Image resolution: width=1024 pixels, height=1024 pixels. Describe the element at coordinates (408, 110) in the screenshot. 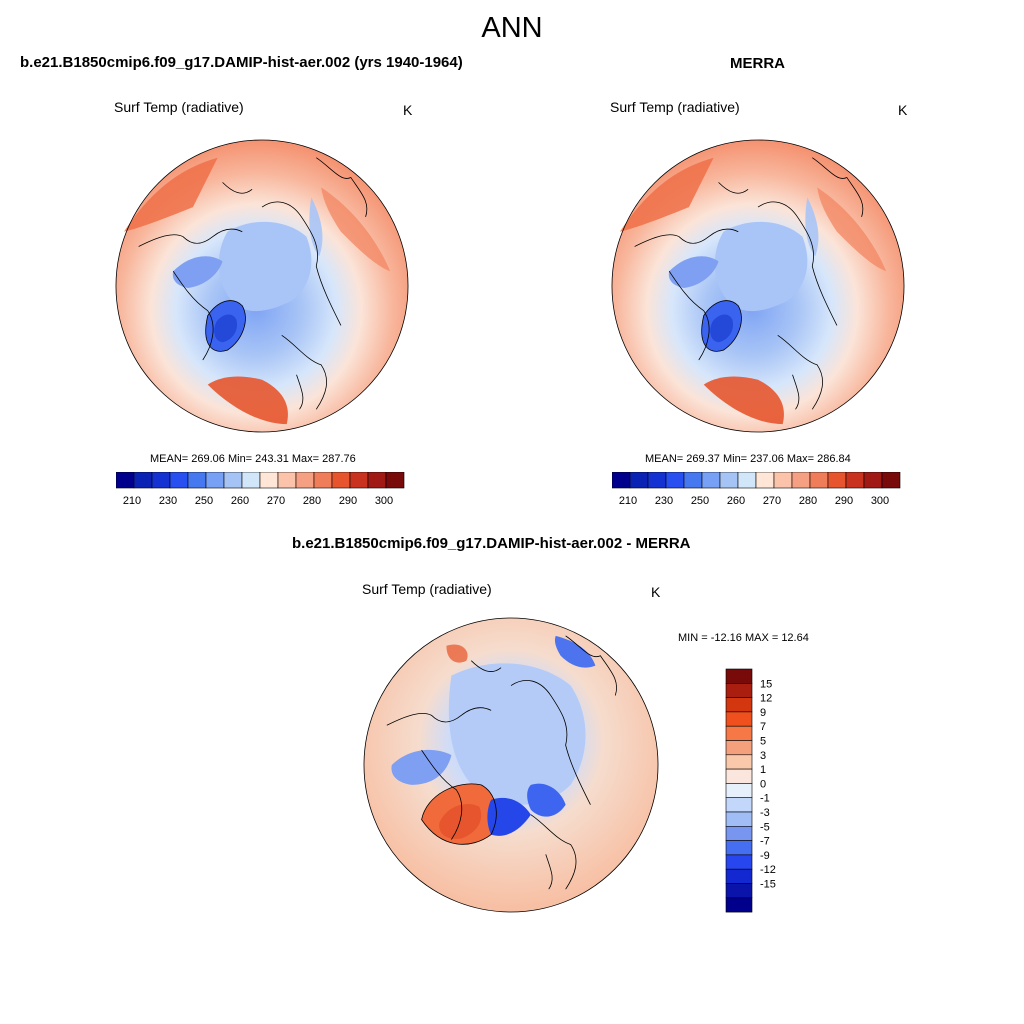

I see `left-panel-units: K` at that location.